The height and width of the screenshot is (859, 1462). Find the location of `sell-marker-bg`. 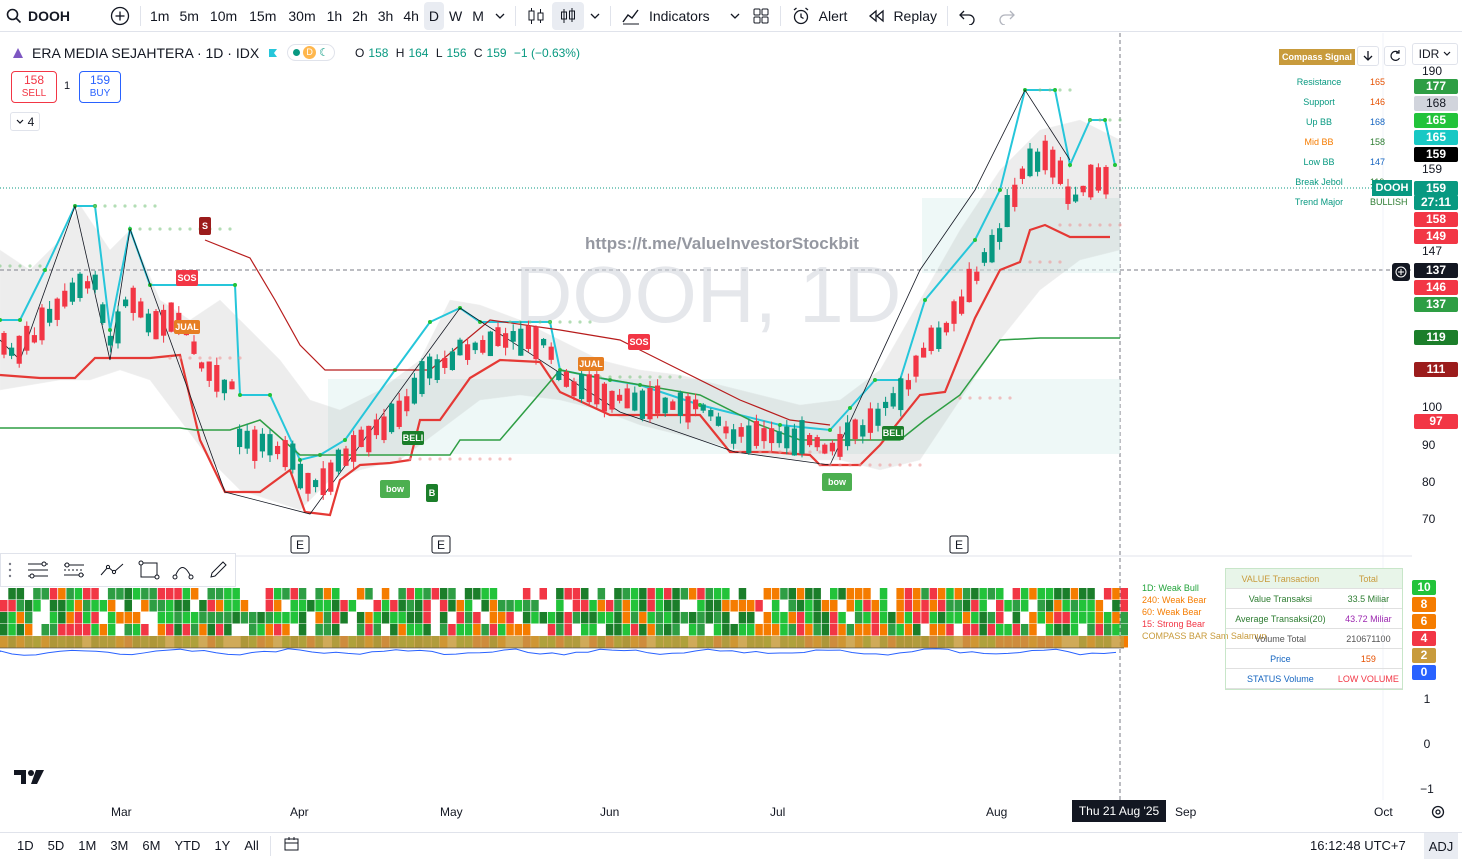

sell-marker-bg is located at coordinates (205, 226).